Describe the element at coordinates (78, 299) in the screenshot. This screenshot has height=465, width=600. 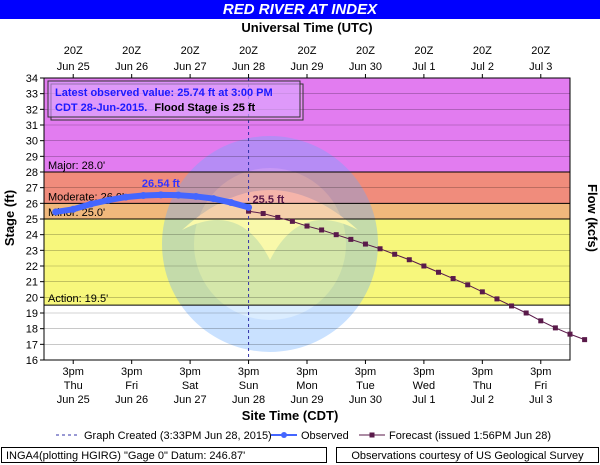
I see `stage-label-action: Action: 19.5'` at that location.